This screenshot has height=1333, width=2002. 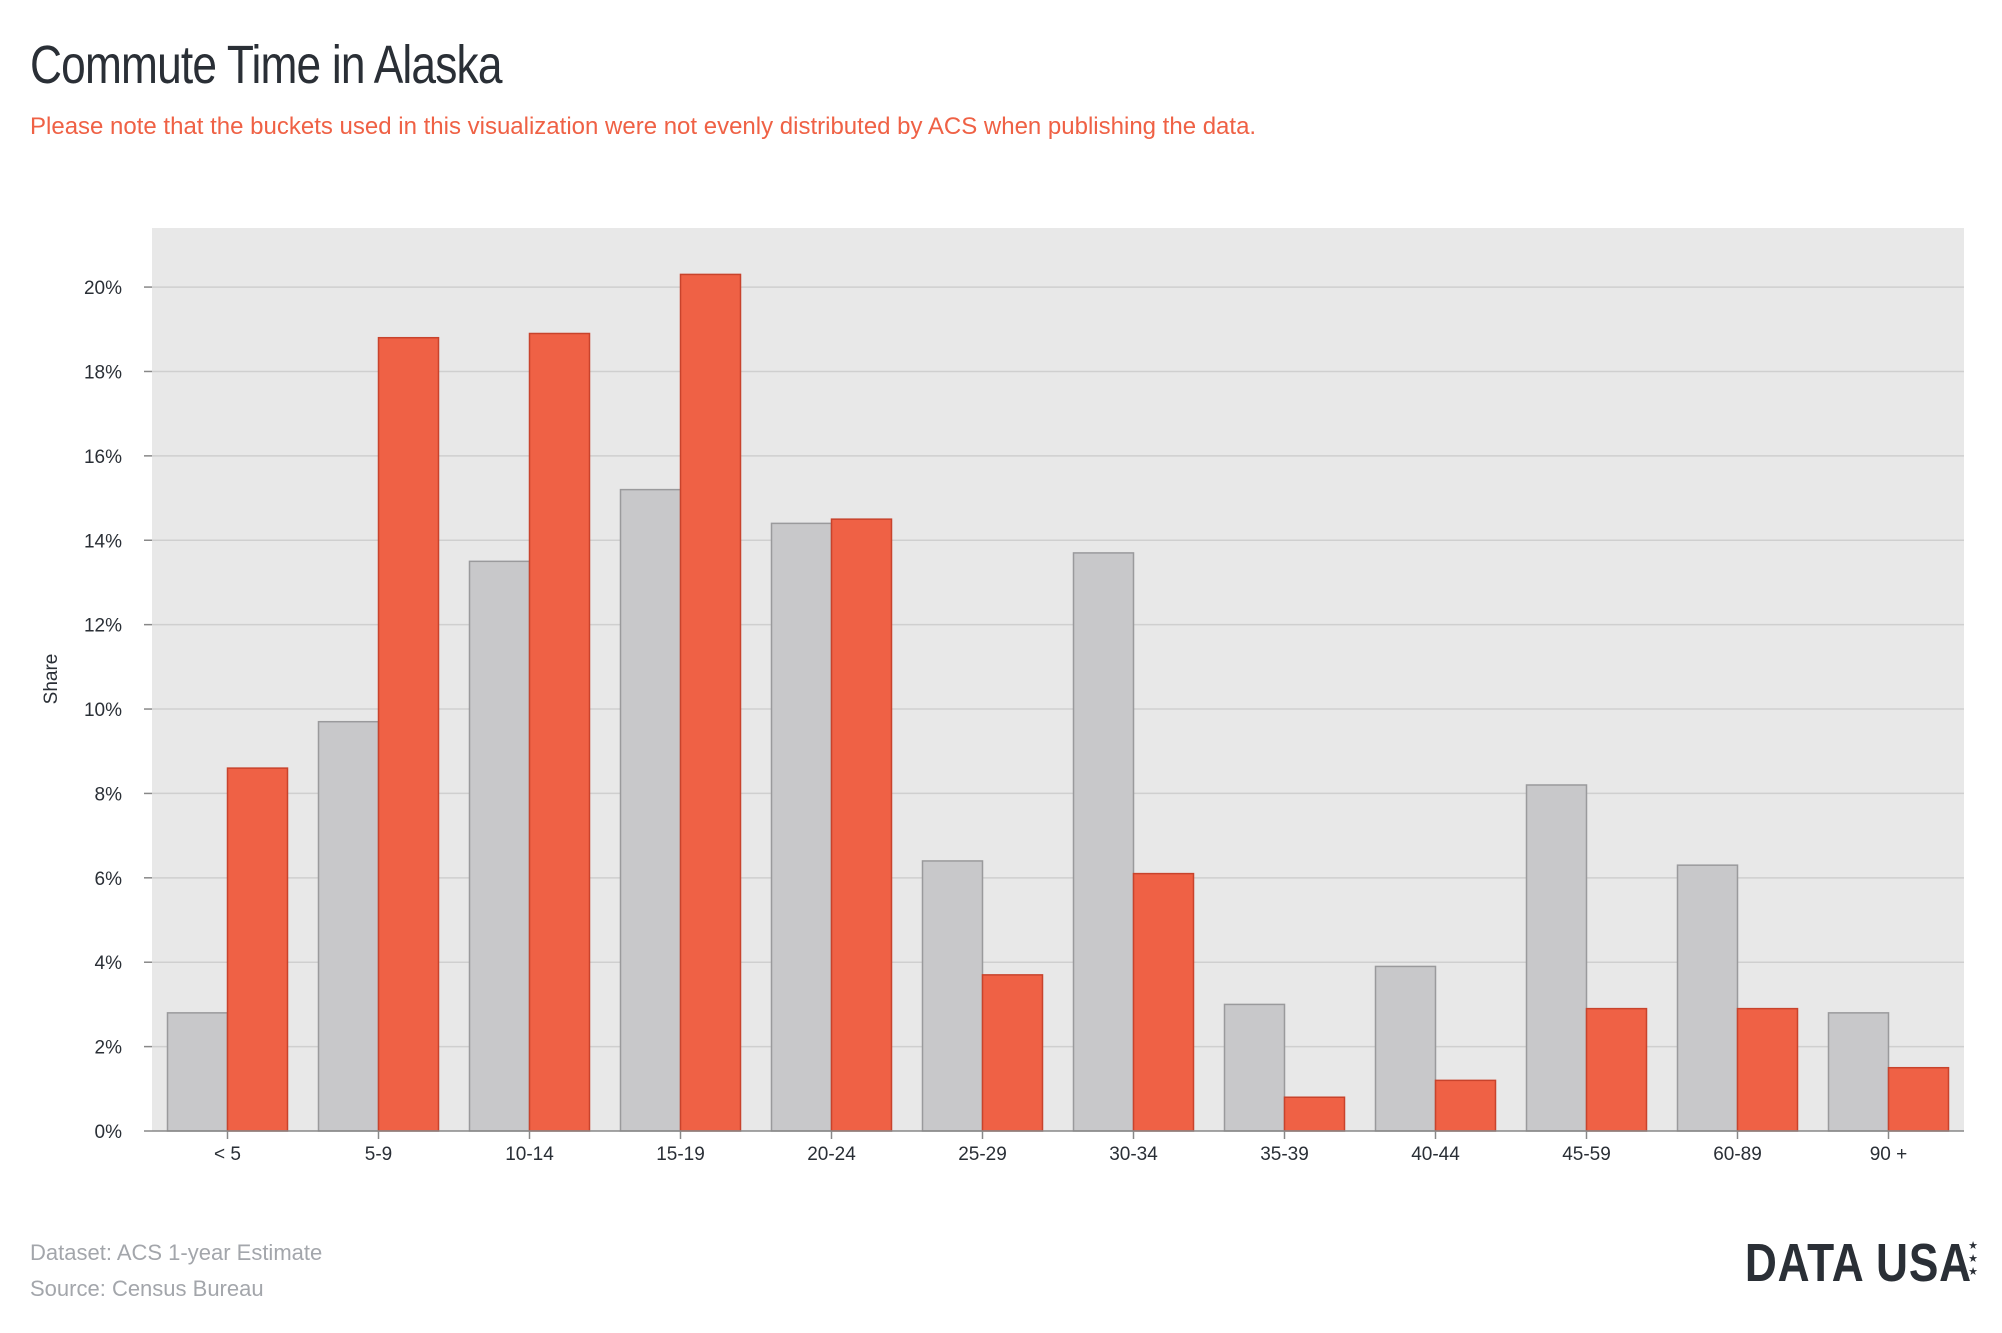 I want to click on footer-dataset: Dataset: ACS 1-year Estimate, so click(x=176, y=1252).